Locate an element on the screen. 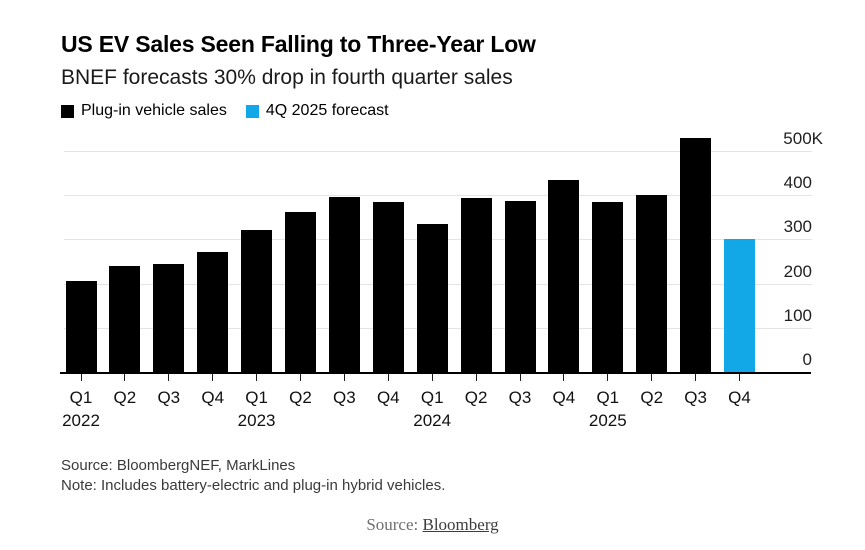 The image size is (865, 550). legend-swatch-blue-icon is located at coordinates (252, 111).